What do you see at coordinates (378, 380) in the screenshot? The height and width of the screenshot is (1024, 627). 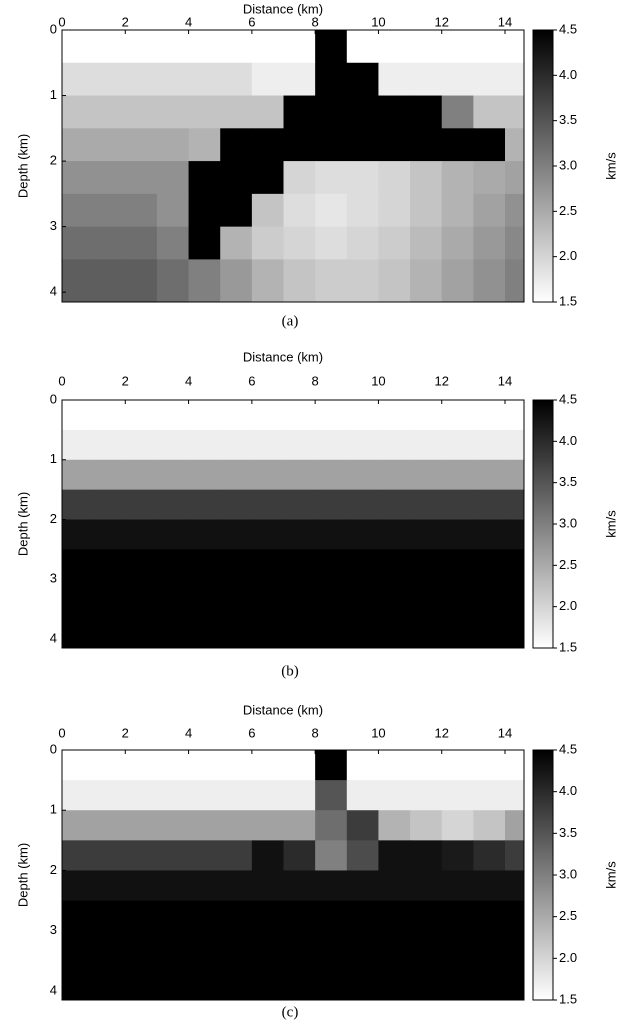 I see `x-tick-label: 10` at bounding box center [378, 380].